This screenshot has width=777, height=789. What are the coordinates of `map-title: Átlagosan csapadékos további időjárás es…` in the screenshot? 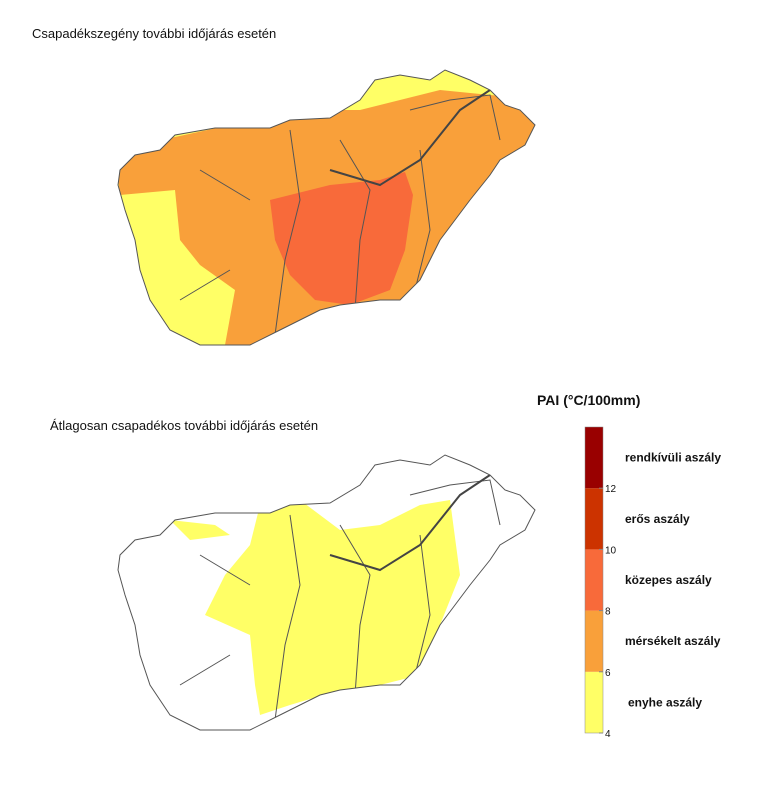 It's located at (184, 425).